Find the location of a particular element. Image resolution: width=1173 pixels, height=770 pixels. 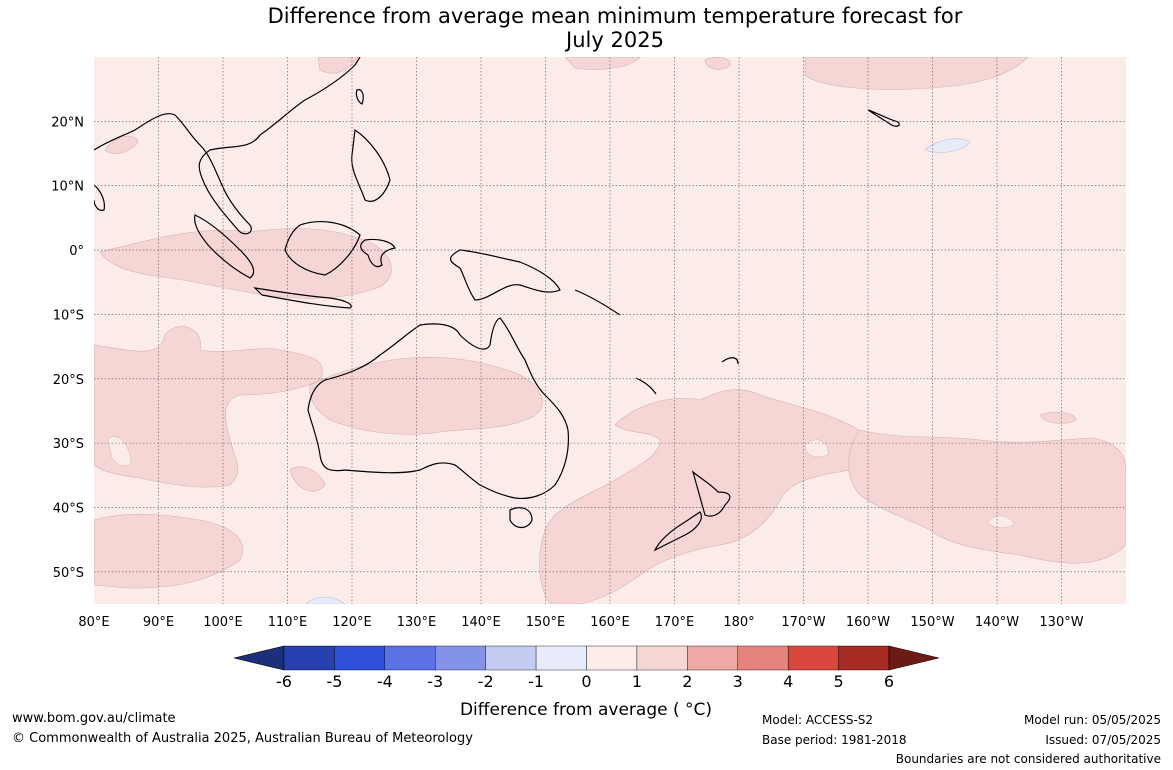

hawaii-coastline is located at coordinates (883, 118).